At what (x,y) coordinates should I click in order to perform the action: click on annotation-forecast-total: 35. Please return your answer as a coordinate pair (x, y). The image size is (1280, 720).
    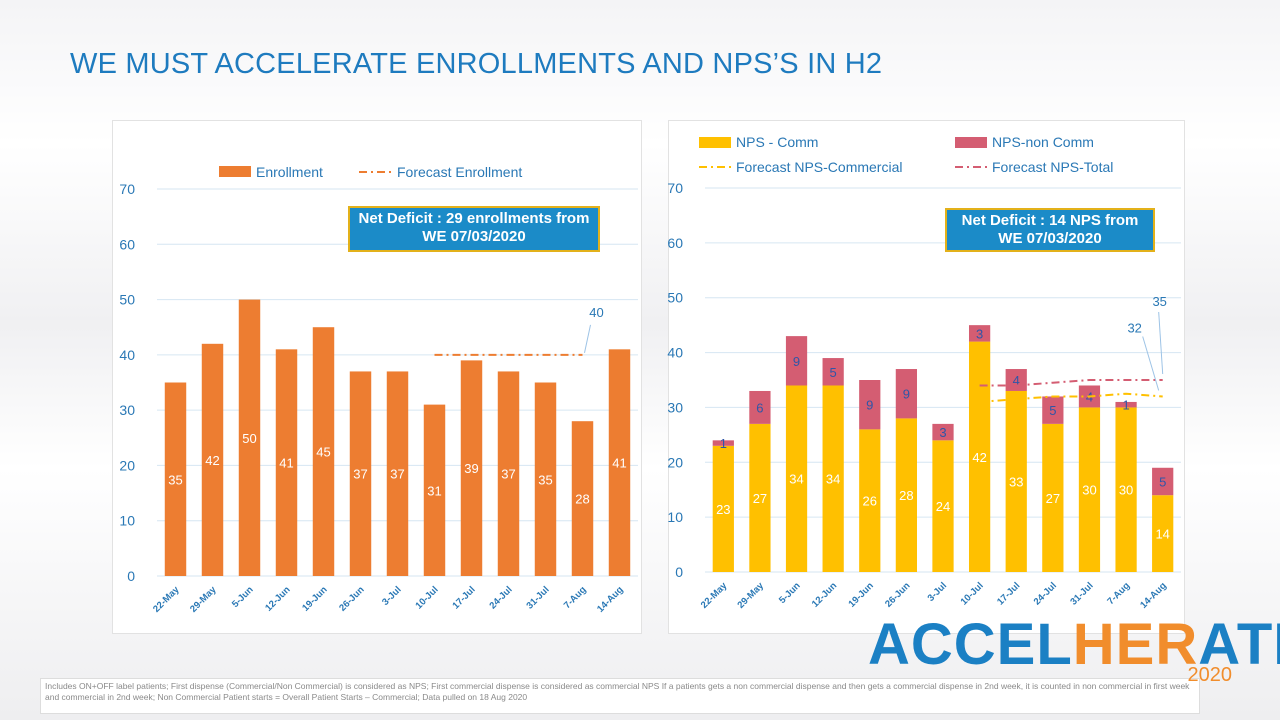
    Looking at the image, I should click on (1159, 301).